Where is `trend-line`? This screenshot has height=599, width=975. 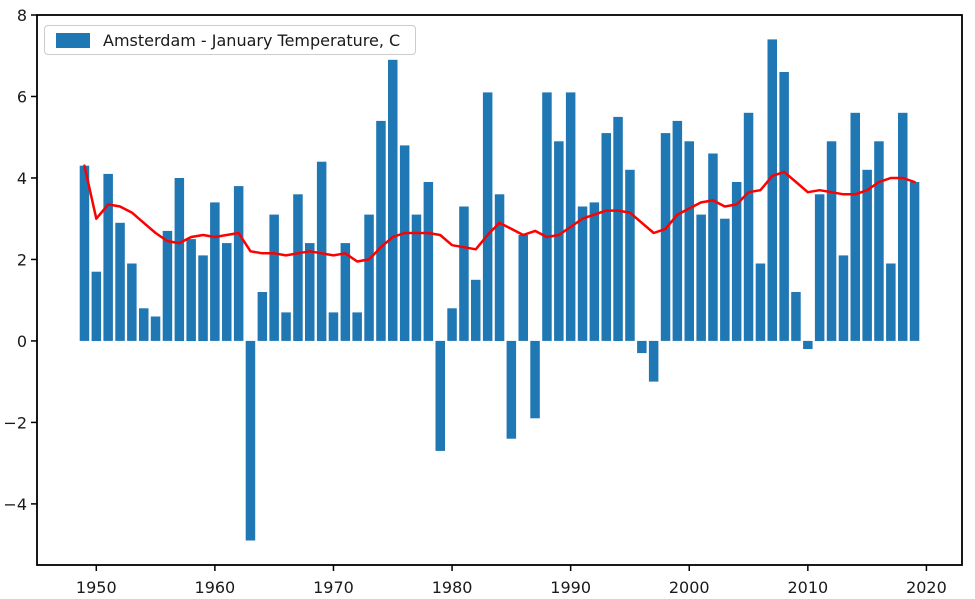
trend-line is located at coordinates (499, 213).